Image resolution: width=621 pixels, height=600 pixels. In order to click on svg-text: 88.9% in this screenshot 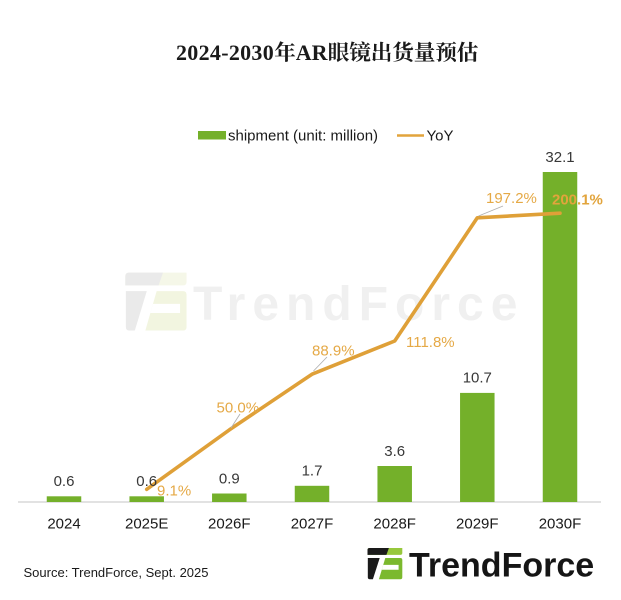, I will do `click(333, 351)`.